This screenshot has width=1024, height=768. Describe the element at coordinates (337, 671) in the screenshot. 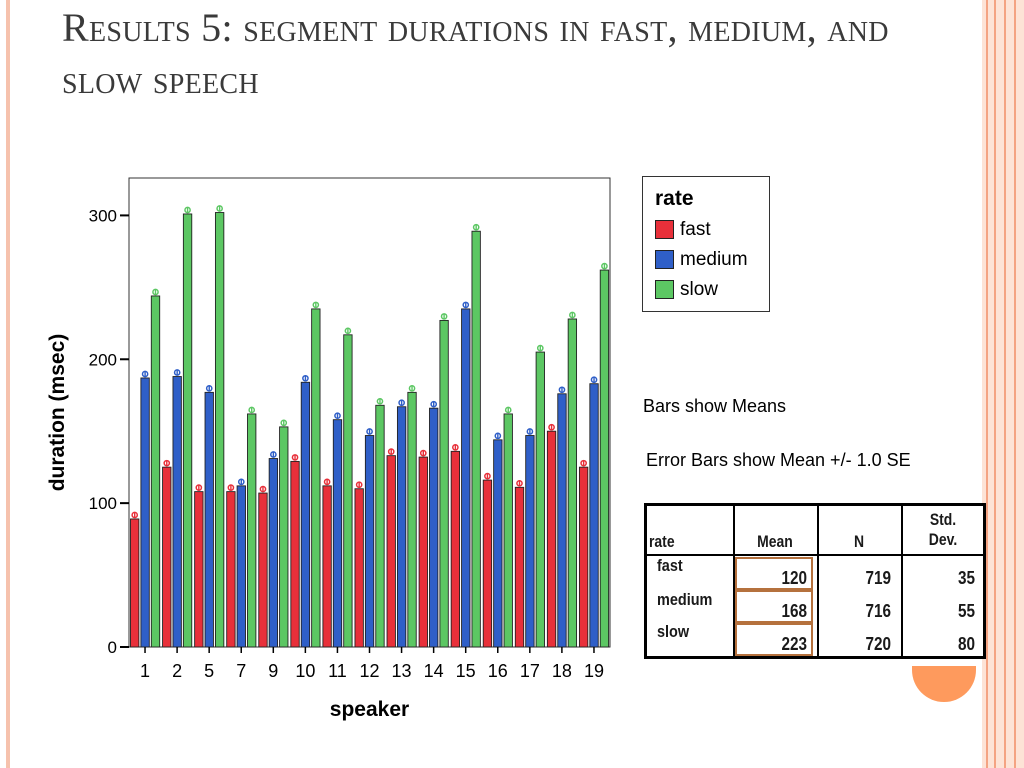

I see `x-tick-label-11: 11` at that location.